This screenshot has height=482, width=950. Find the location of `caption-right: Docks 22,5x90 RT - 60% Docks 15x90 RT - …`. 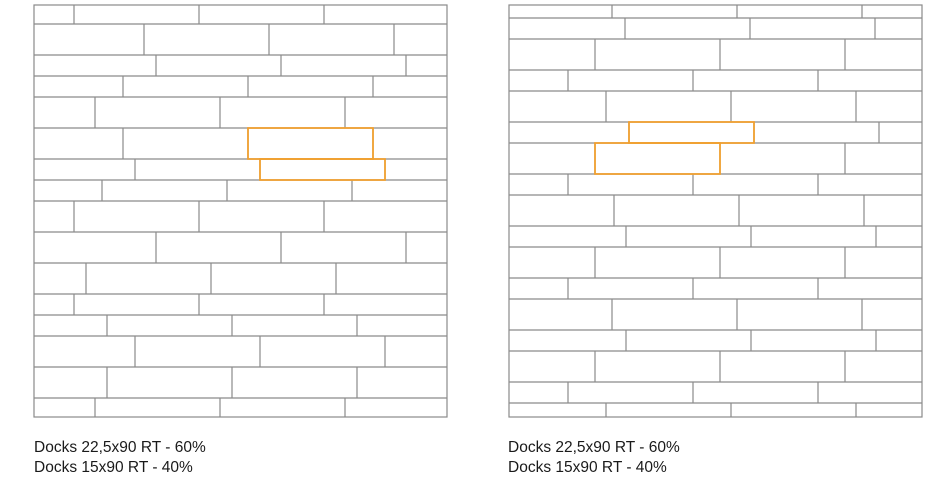

caption-right: Docks 22,5x90 RT - 60% Docks 15x90 RT - … is located at coordinates (594, 458).